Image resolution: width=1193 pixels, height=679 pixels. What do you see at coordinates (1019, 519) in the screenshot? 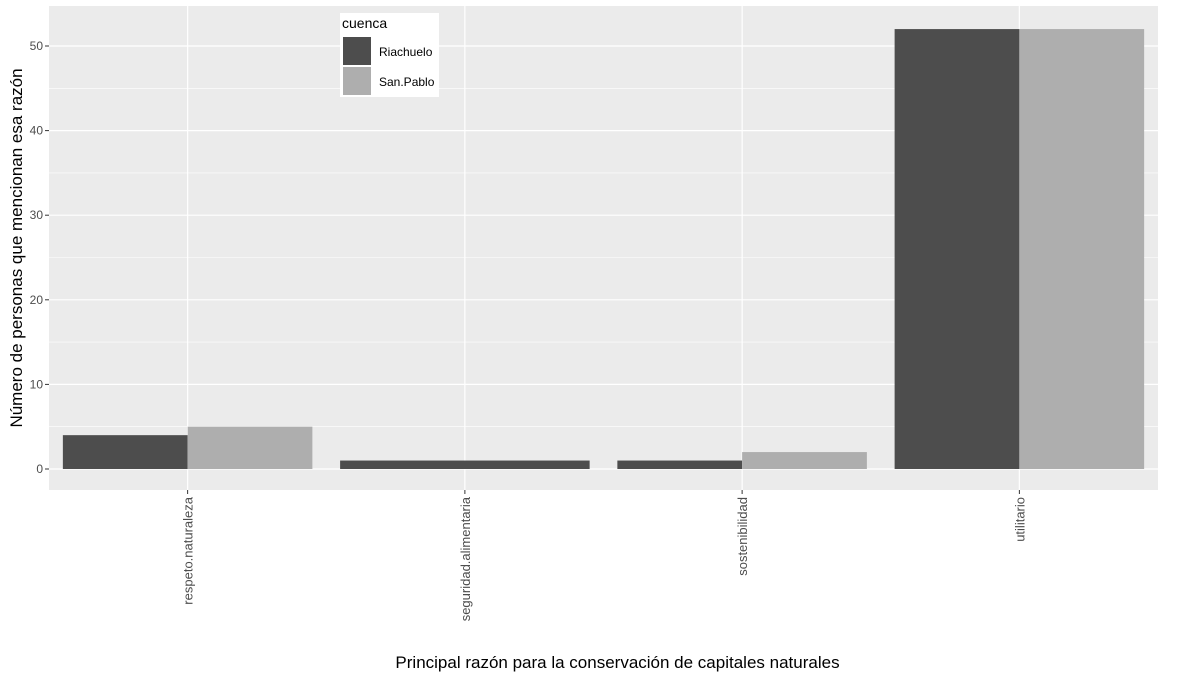
I see `x-tick-label: utilitario` at bounding box center [1019, 519].